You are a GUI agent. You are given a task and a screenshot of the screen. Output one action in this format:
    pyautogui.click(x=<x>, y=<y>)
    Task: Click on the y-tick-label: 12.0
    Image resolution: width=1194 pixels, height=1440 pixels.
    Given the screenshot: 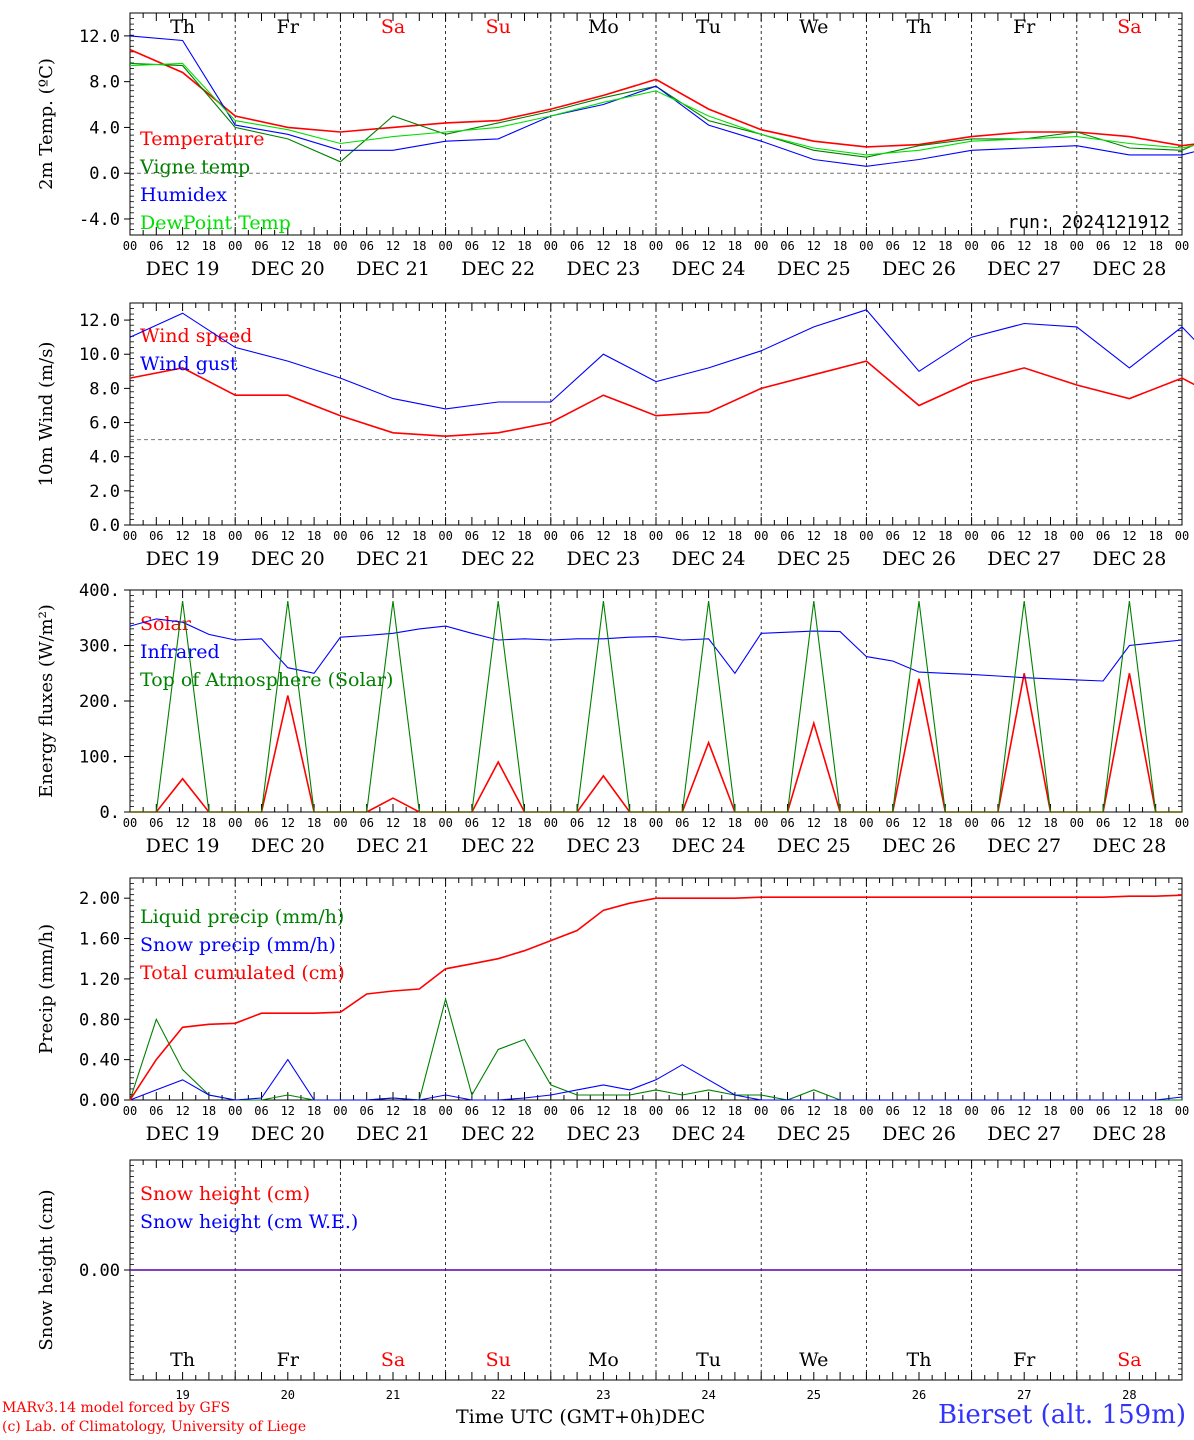 What is the action you would take?
    pyautogui.click(x=99, y=321)
    